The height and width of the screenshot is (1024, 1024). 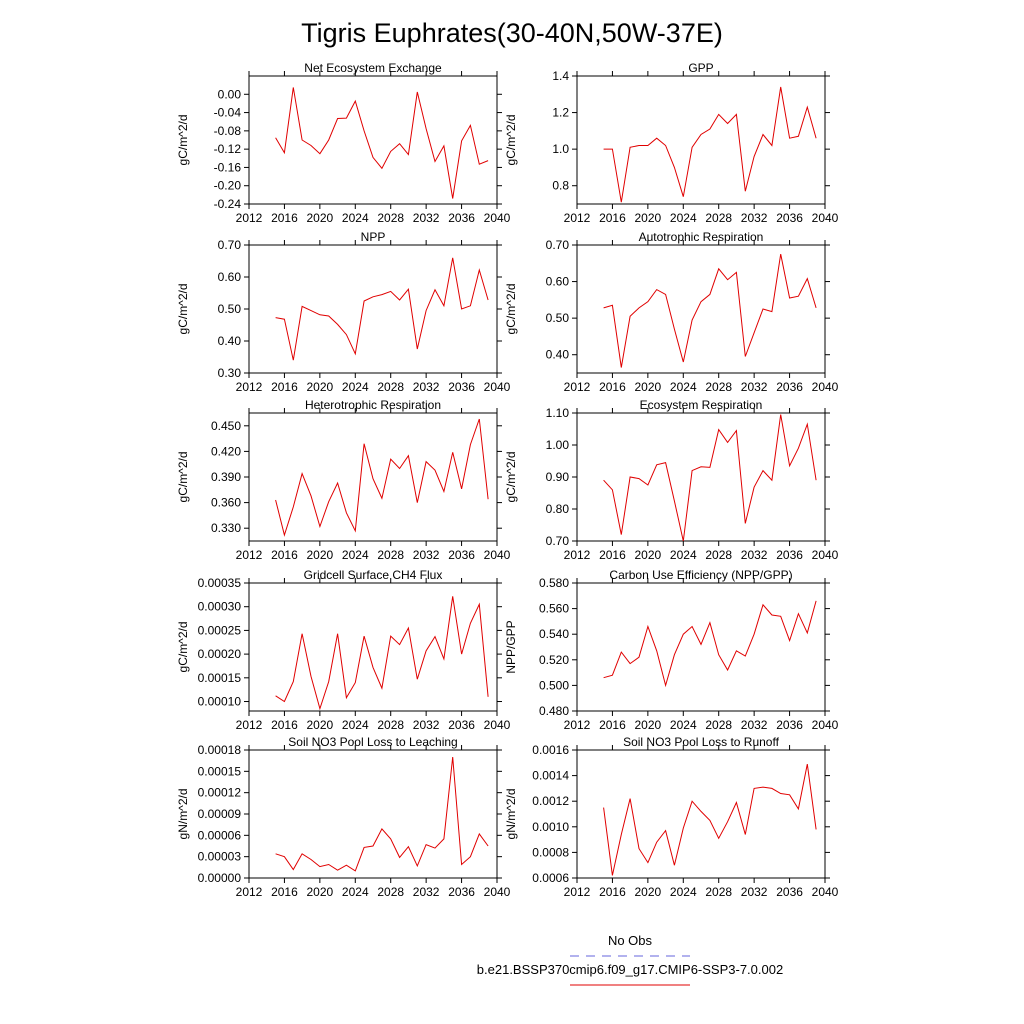 What do you see at coordinates (230, 94) in the screenshot?
I see `y-tick-label: 0.00` at bounding box center [230, 94].